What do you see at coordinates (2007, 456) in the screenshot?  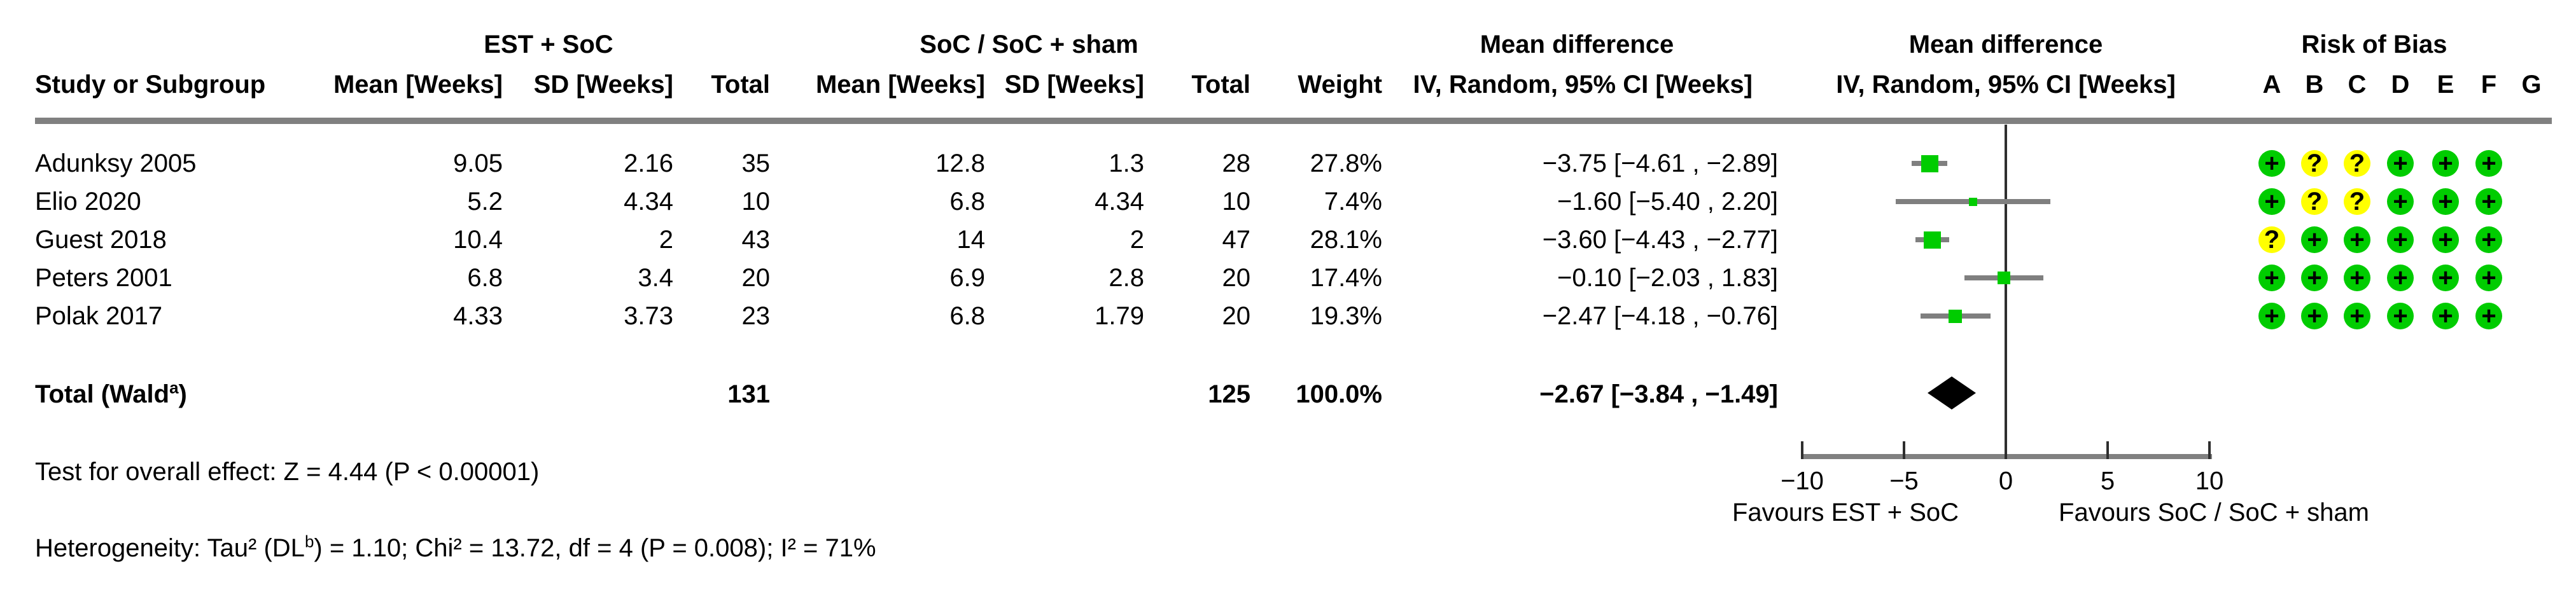 I see `x-axis-line` at bounding box center [2007, 456].